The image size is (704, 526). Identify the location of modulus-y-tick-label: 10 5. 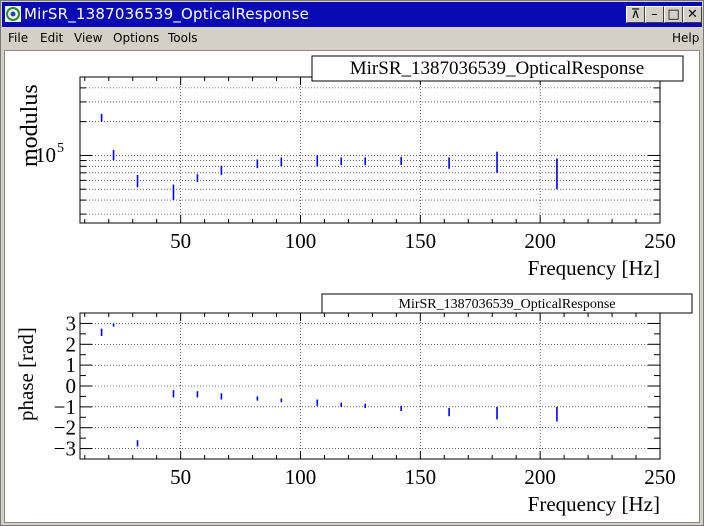
(49, 154).